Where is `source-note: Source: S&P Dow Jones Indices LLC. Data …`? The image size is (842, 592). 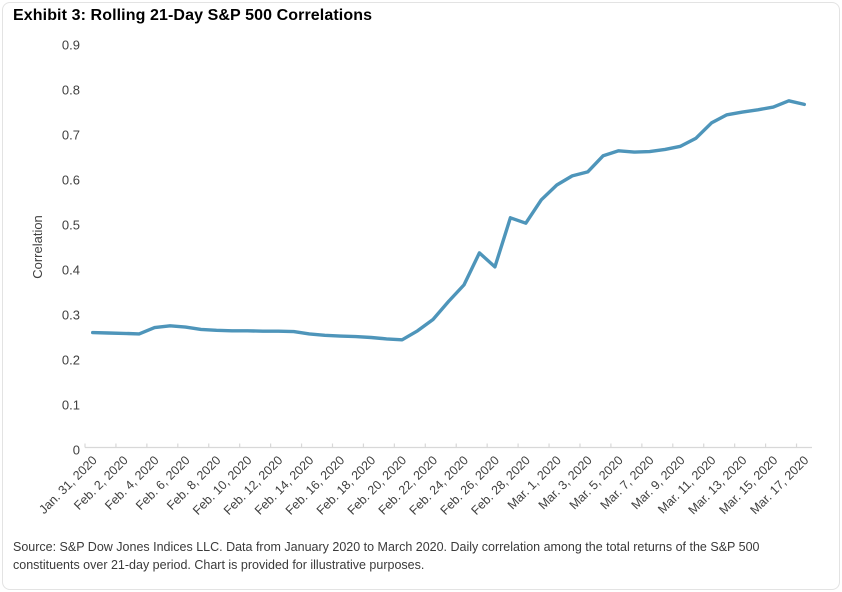 source-note: Source: S&P Dow Jones Indices LLC. Data … is located at coordinates (386, 556).